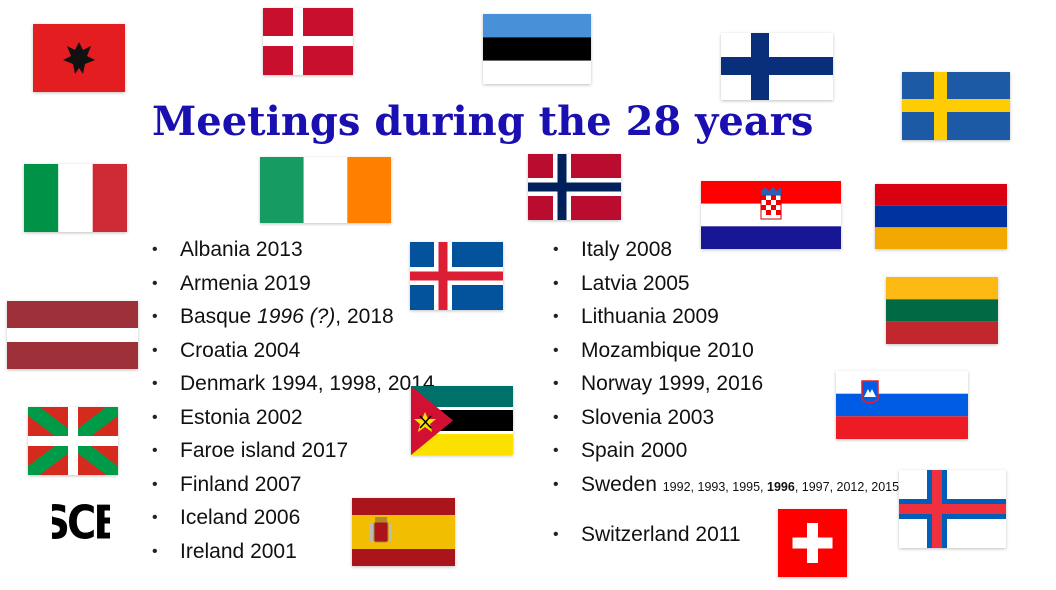 This screenshot has width=1056, height=590. What do you see at coordinates (483, 121) in the screenshot?
I see `slide-title: Meetings during the 28 years` at bounding box center [483, 121].